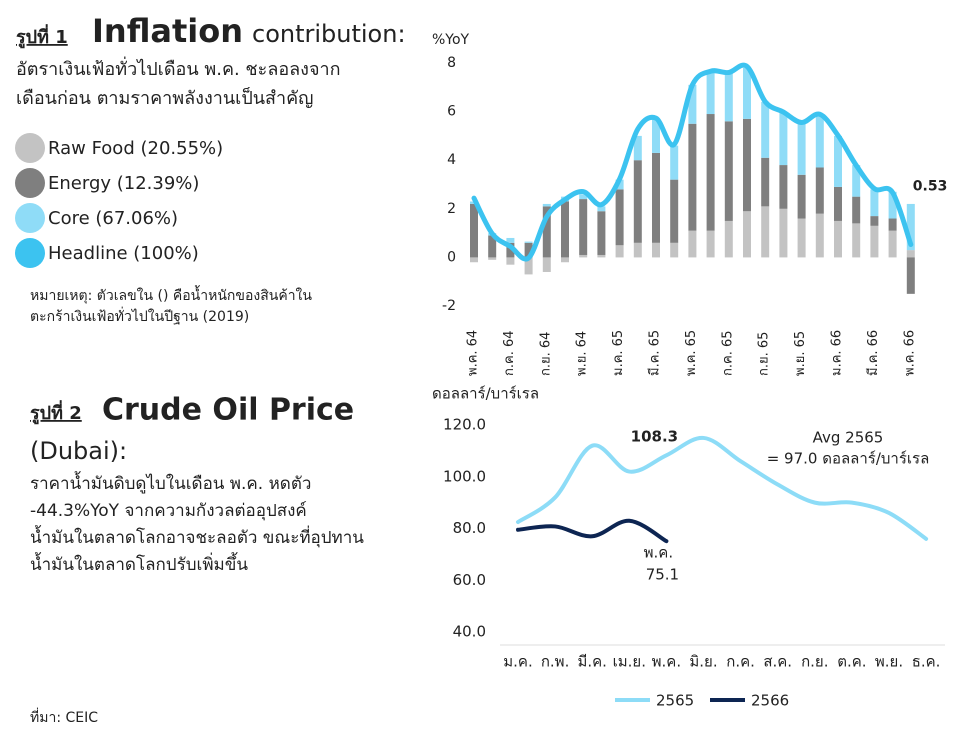  Describe the element at coordinates (926, 662) in the screenshot. I see `x-tick-label: ธ.ค.` at that location.